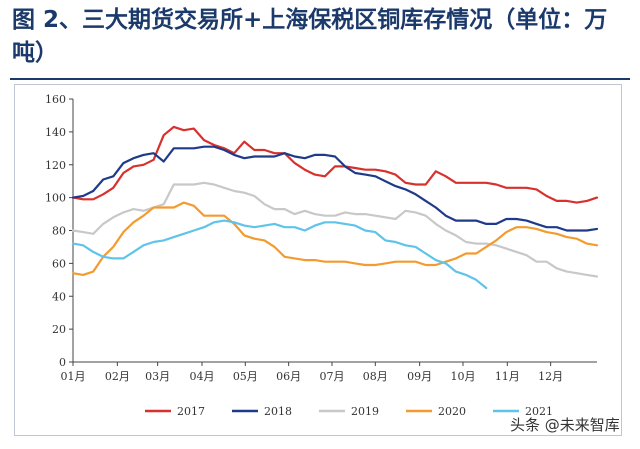 This screenshot has height=449, width=640. Describe the element at coordinates (565, 425) in the screenshot. I see `watermark-text: 头条 @未来智库` at that location.